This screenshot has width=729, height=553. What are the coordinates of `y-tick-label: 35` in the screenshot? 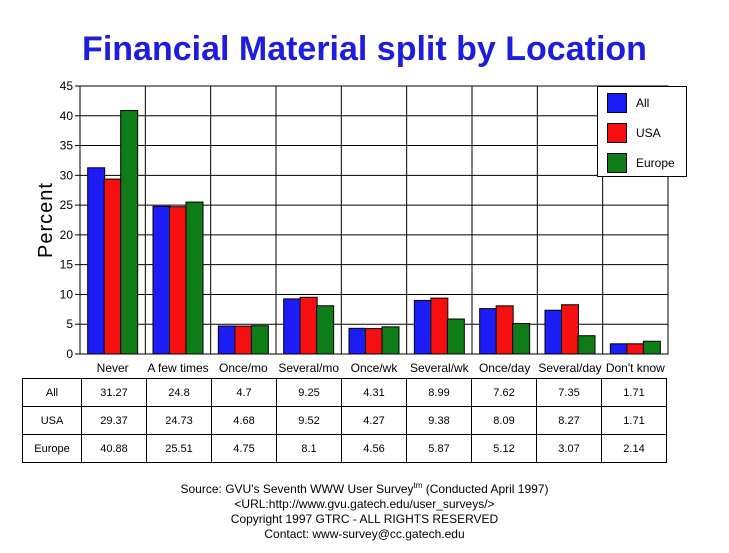 It's located at (67, 146).